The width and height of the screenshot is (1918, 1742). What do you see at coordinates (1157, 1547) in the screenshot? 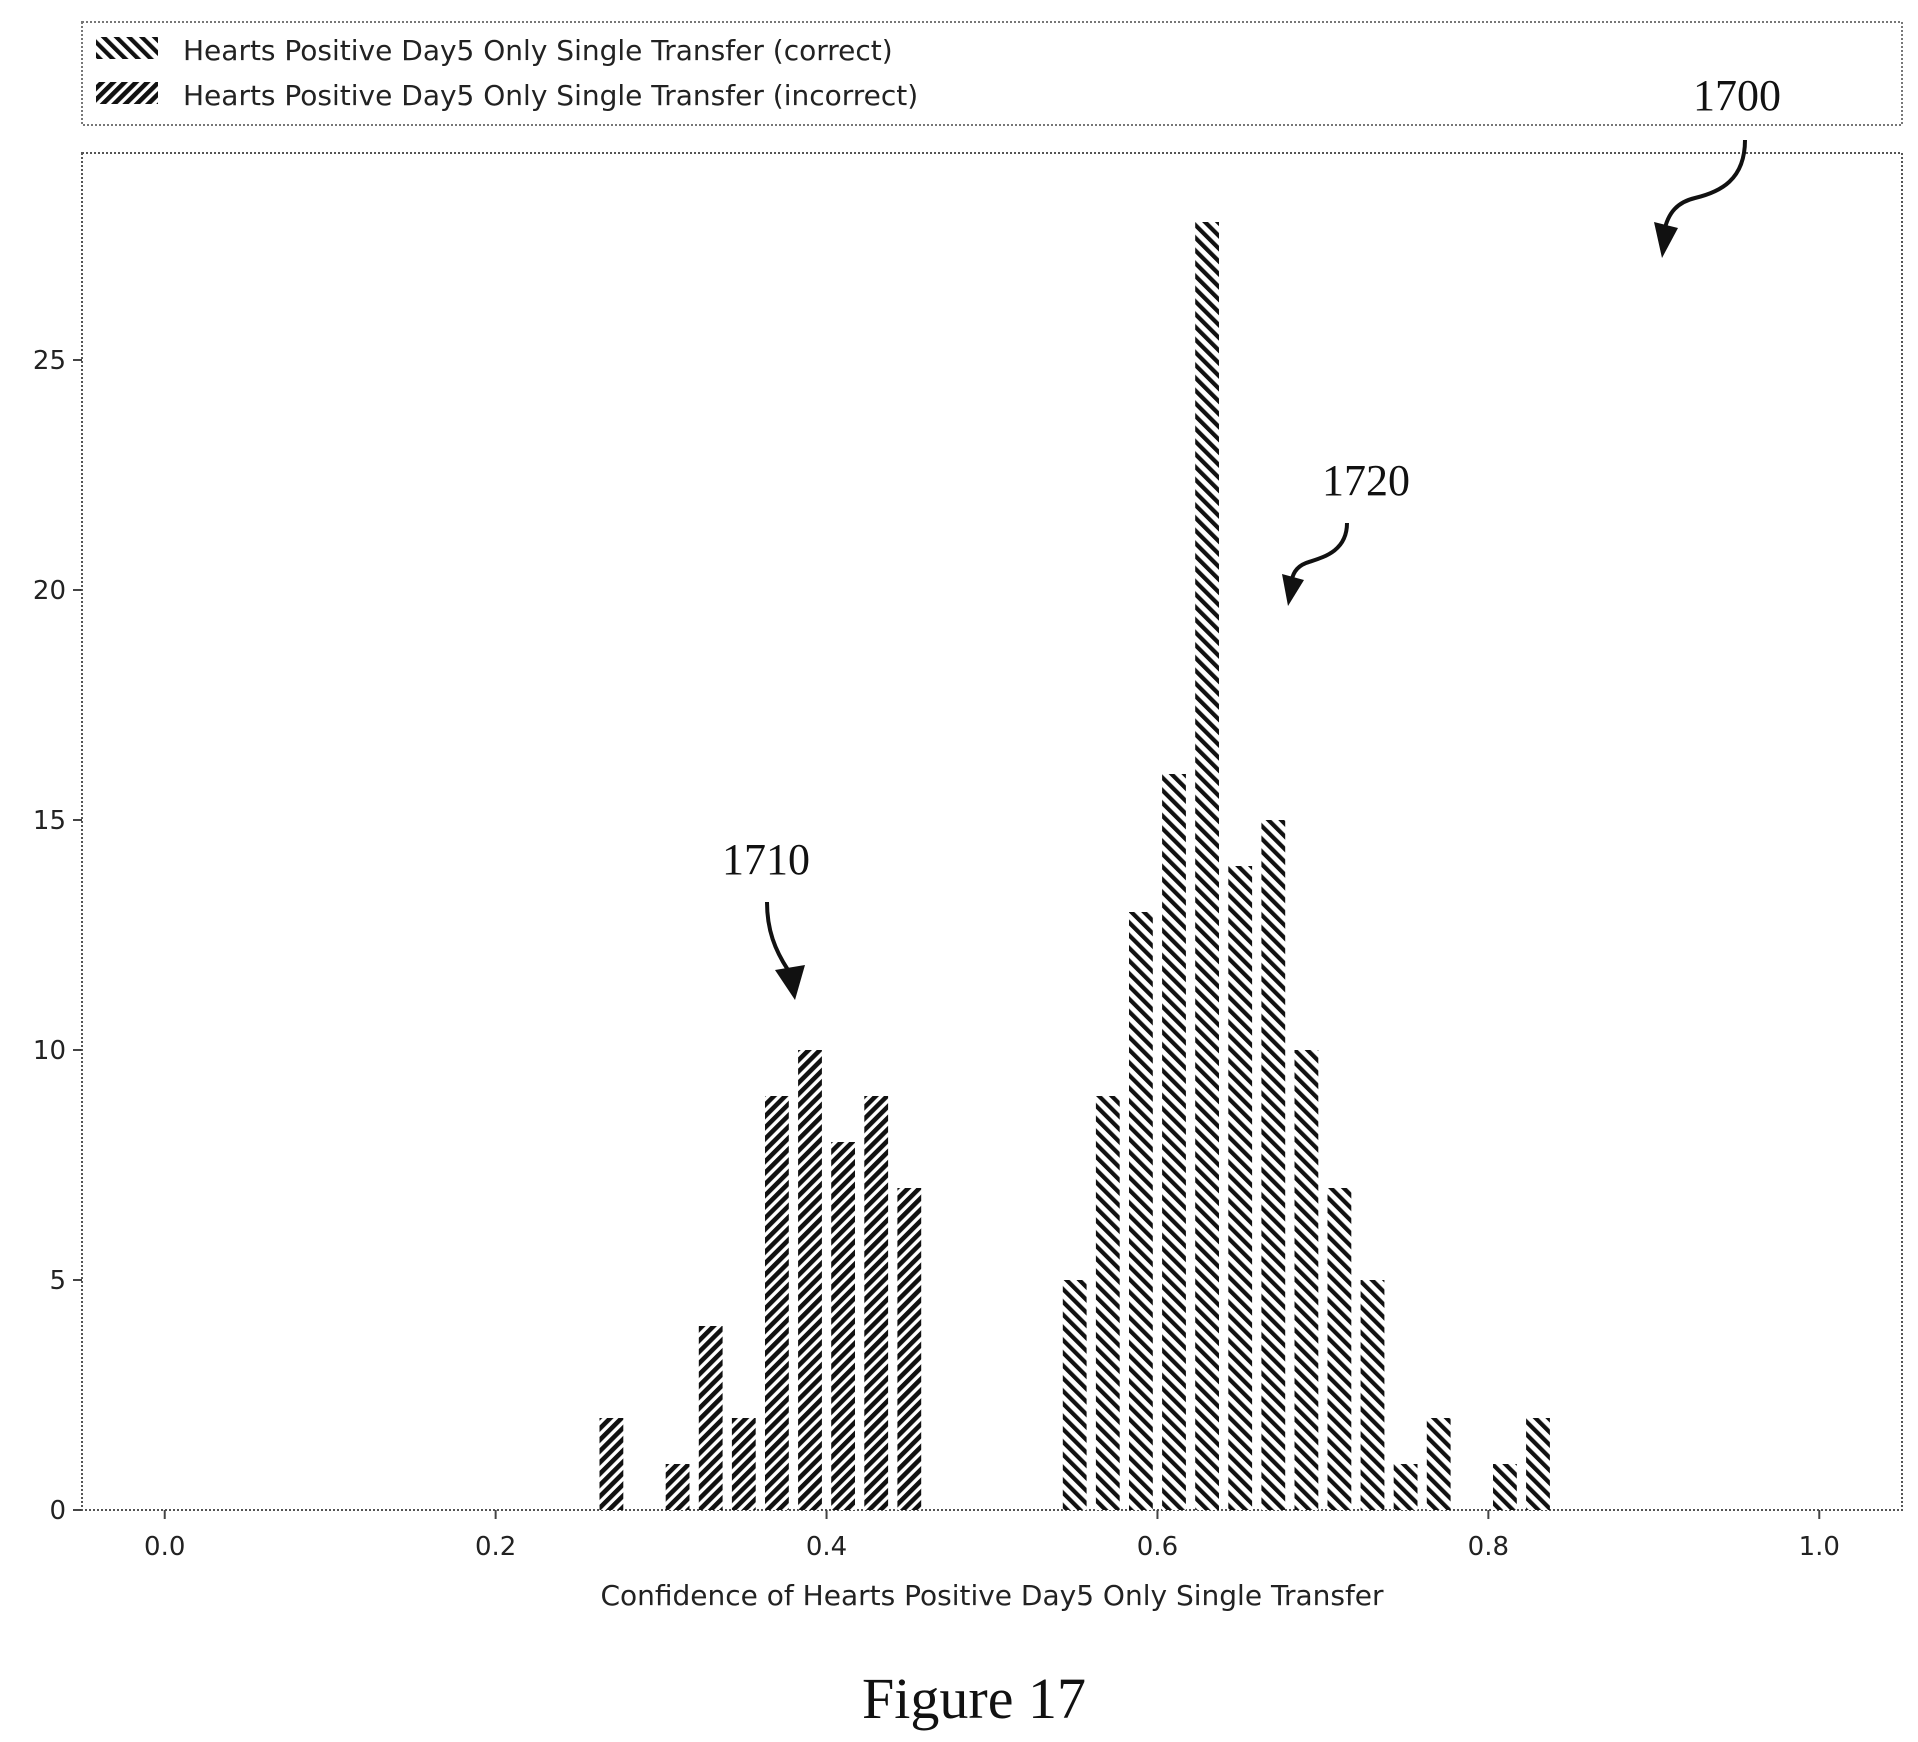
I see `x-tick-label: 0.6` at bounding box center [1157, 1547].